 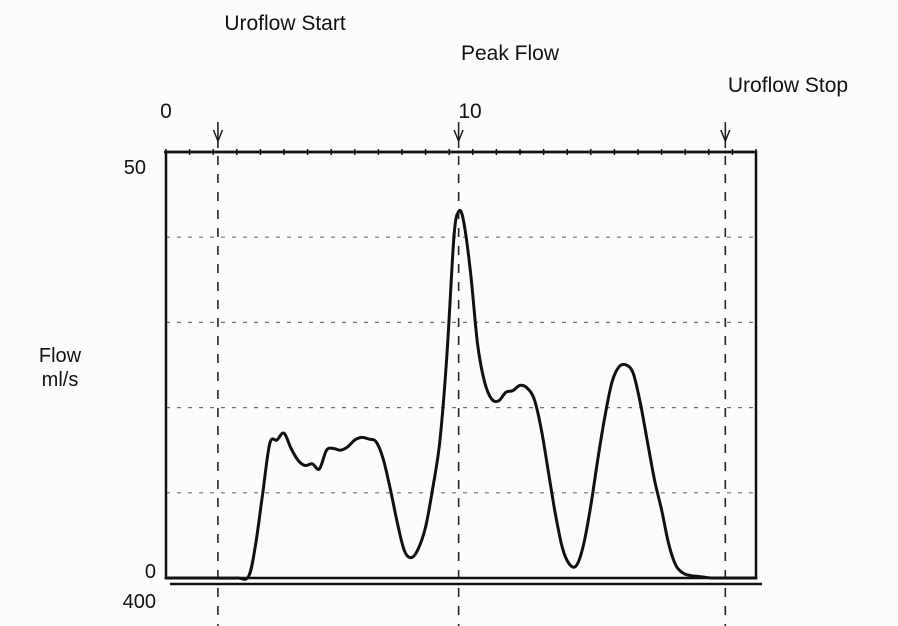 What do you see at coordinates (60, 368) in the screenshot?
I see `y-axis-label: Flow ml/s` at bounding box center [60, 368].